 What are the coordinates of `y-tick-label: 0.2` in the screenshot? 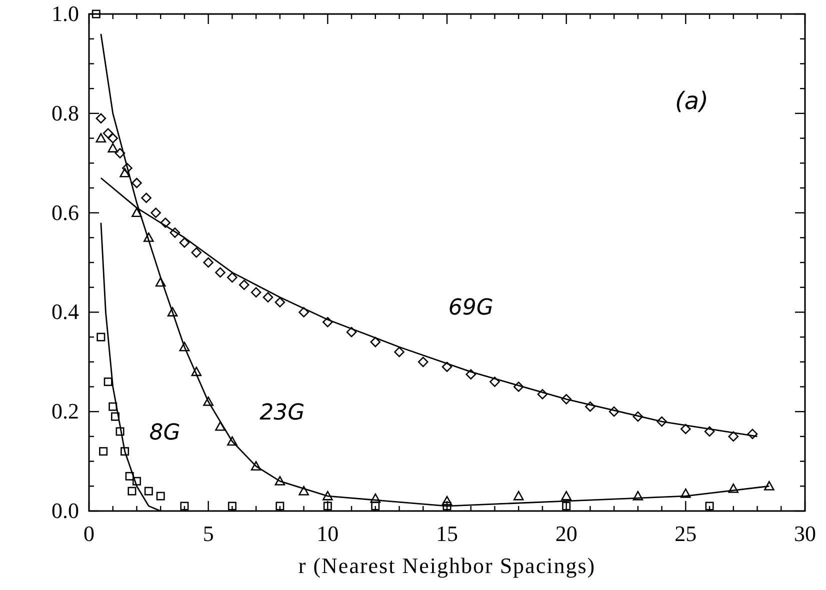 It's located at (65, 411).